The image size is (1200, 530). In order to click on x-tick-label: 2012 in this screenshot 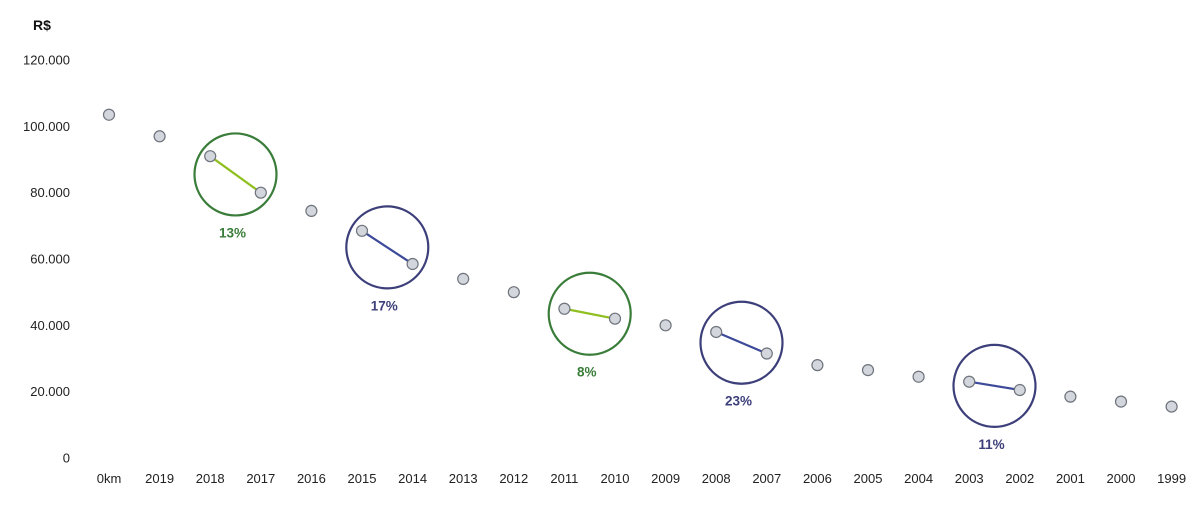, I will do `click(513, 478)`.